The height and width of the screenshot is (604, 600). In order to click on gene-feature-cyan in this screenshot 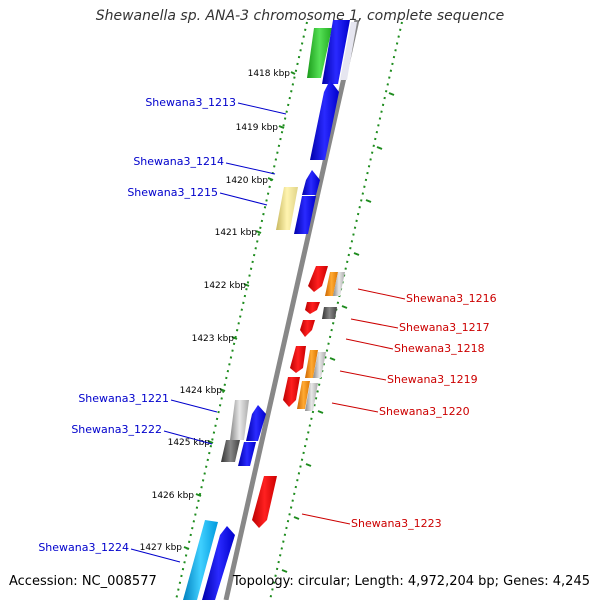, I will do `click(200, 560)`.